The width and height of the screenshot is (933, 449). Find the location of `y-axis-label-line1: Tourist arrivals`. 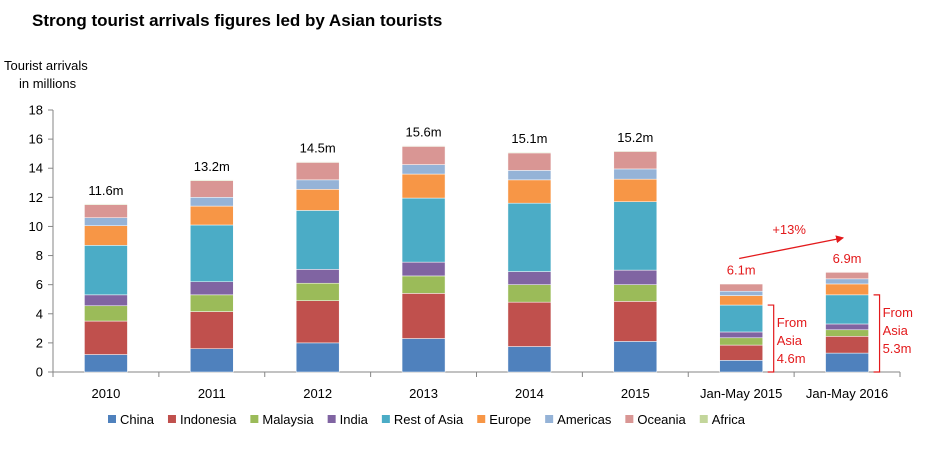

y-axis-label-line1: Tourist arrivals is located at coordinates (46, 65).